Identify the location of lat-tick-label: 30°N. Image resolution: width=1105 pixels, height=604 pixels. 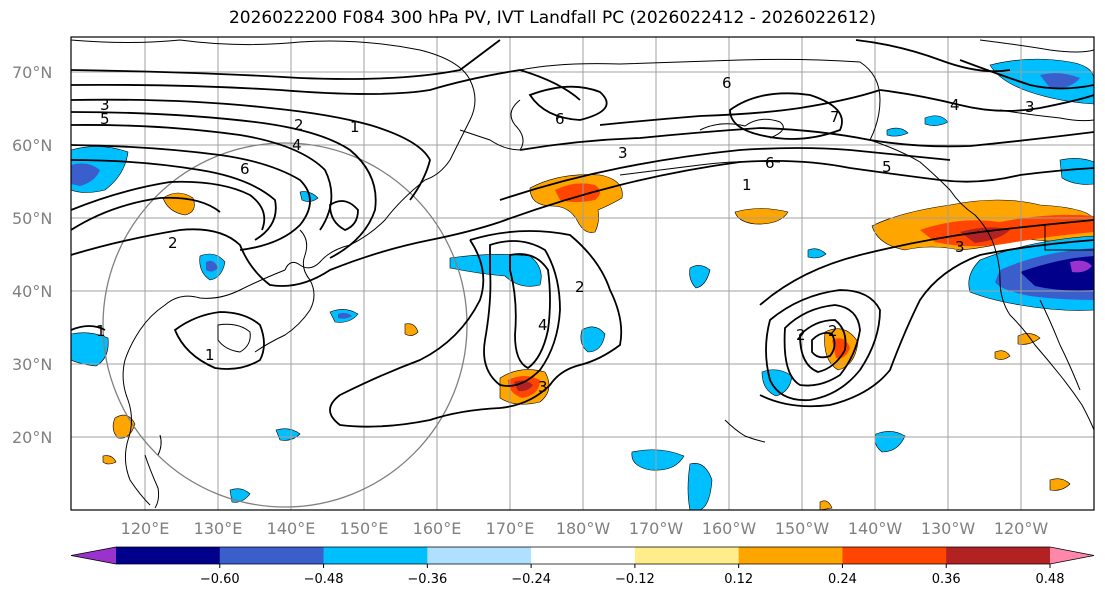
(32, 364).